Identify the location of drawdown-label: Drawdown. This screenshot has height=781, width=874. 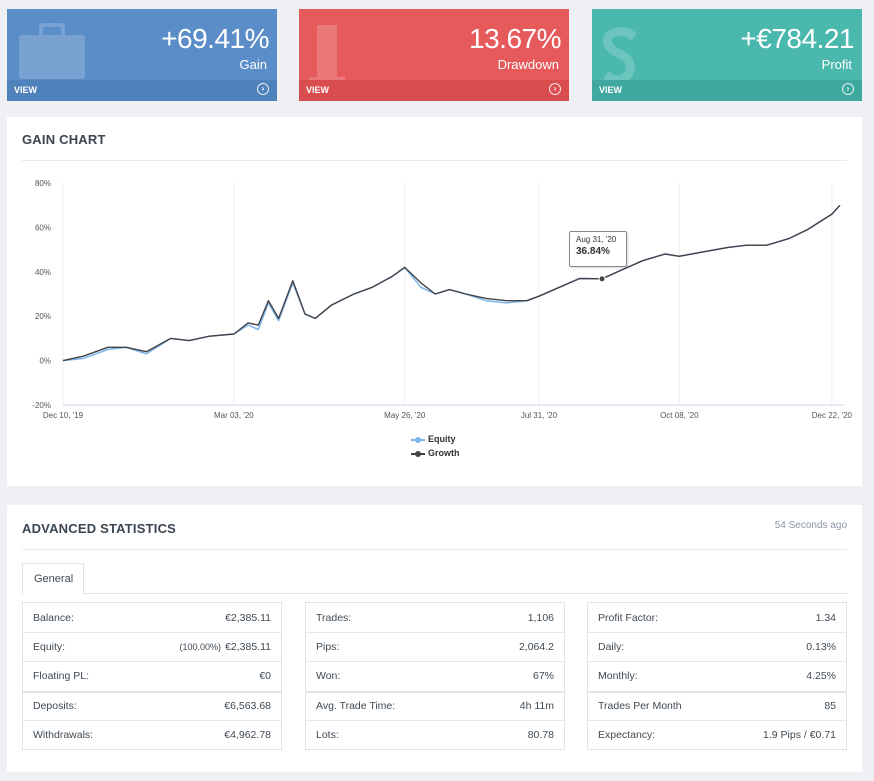
(528, 64).